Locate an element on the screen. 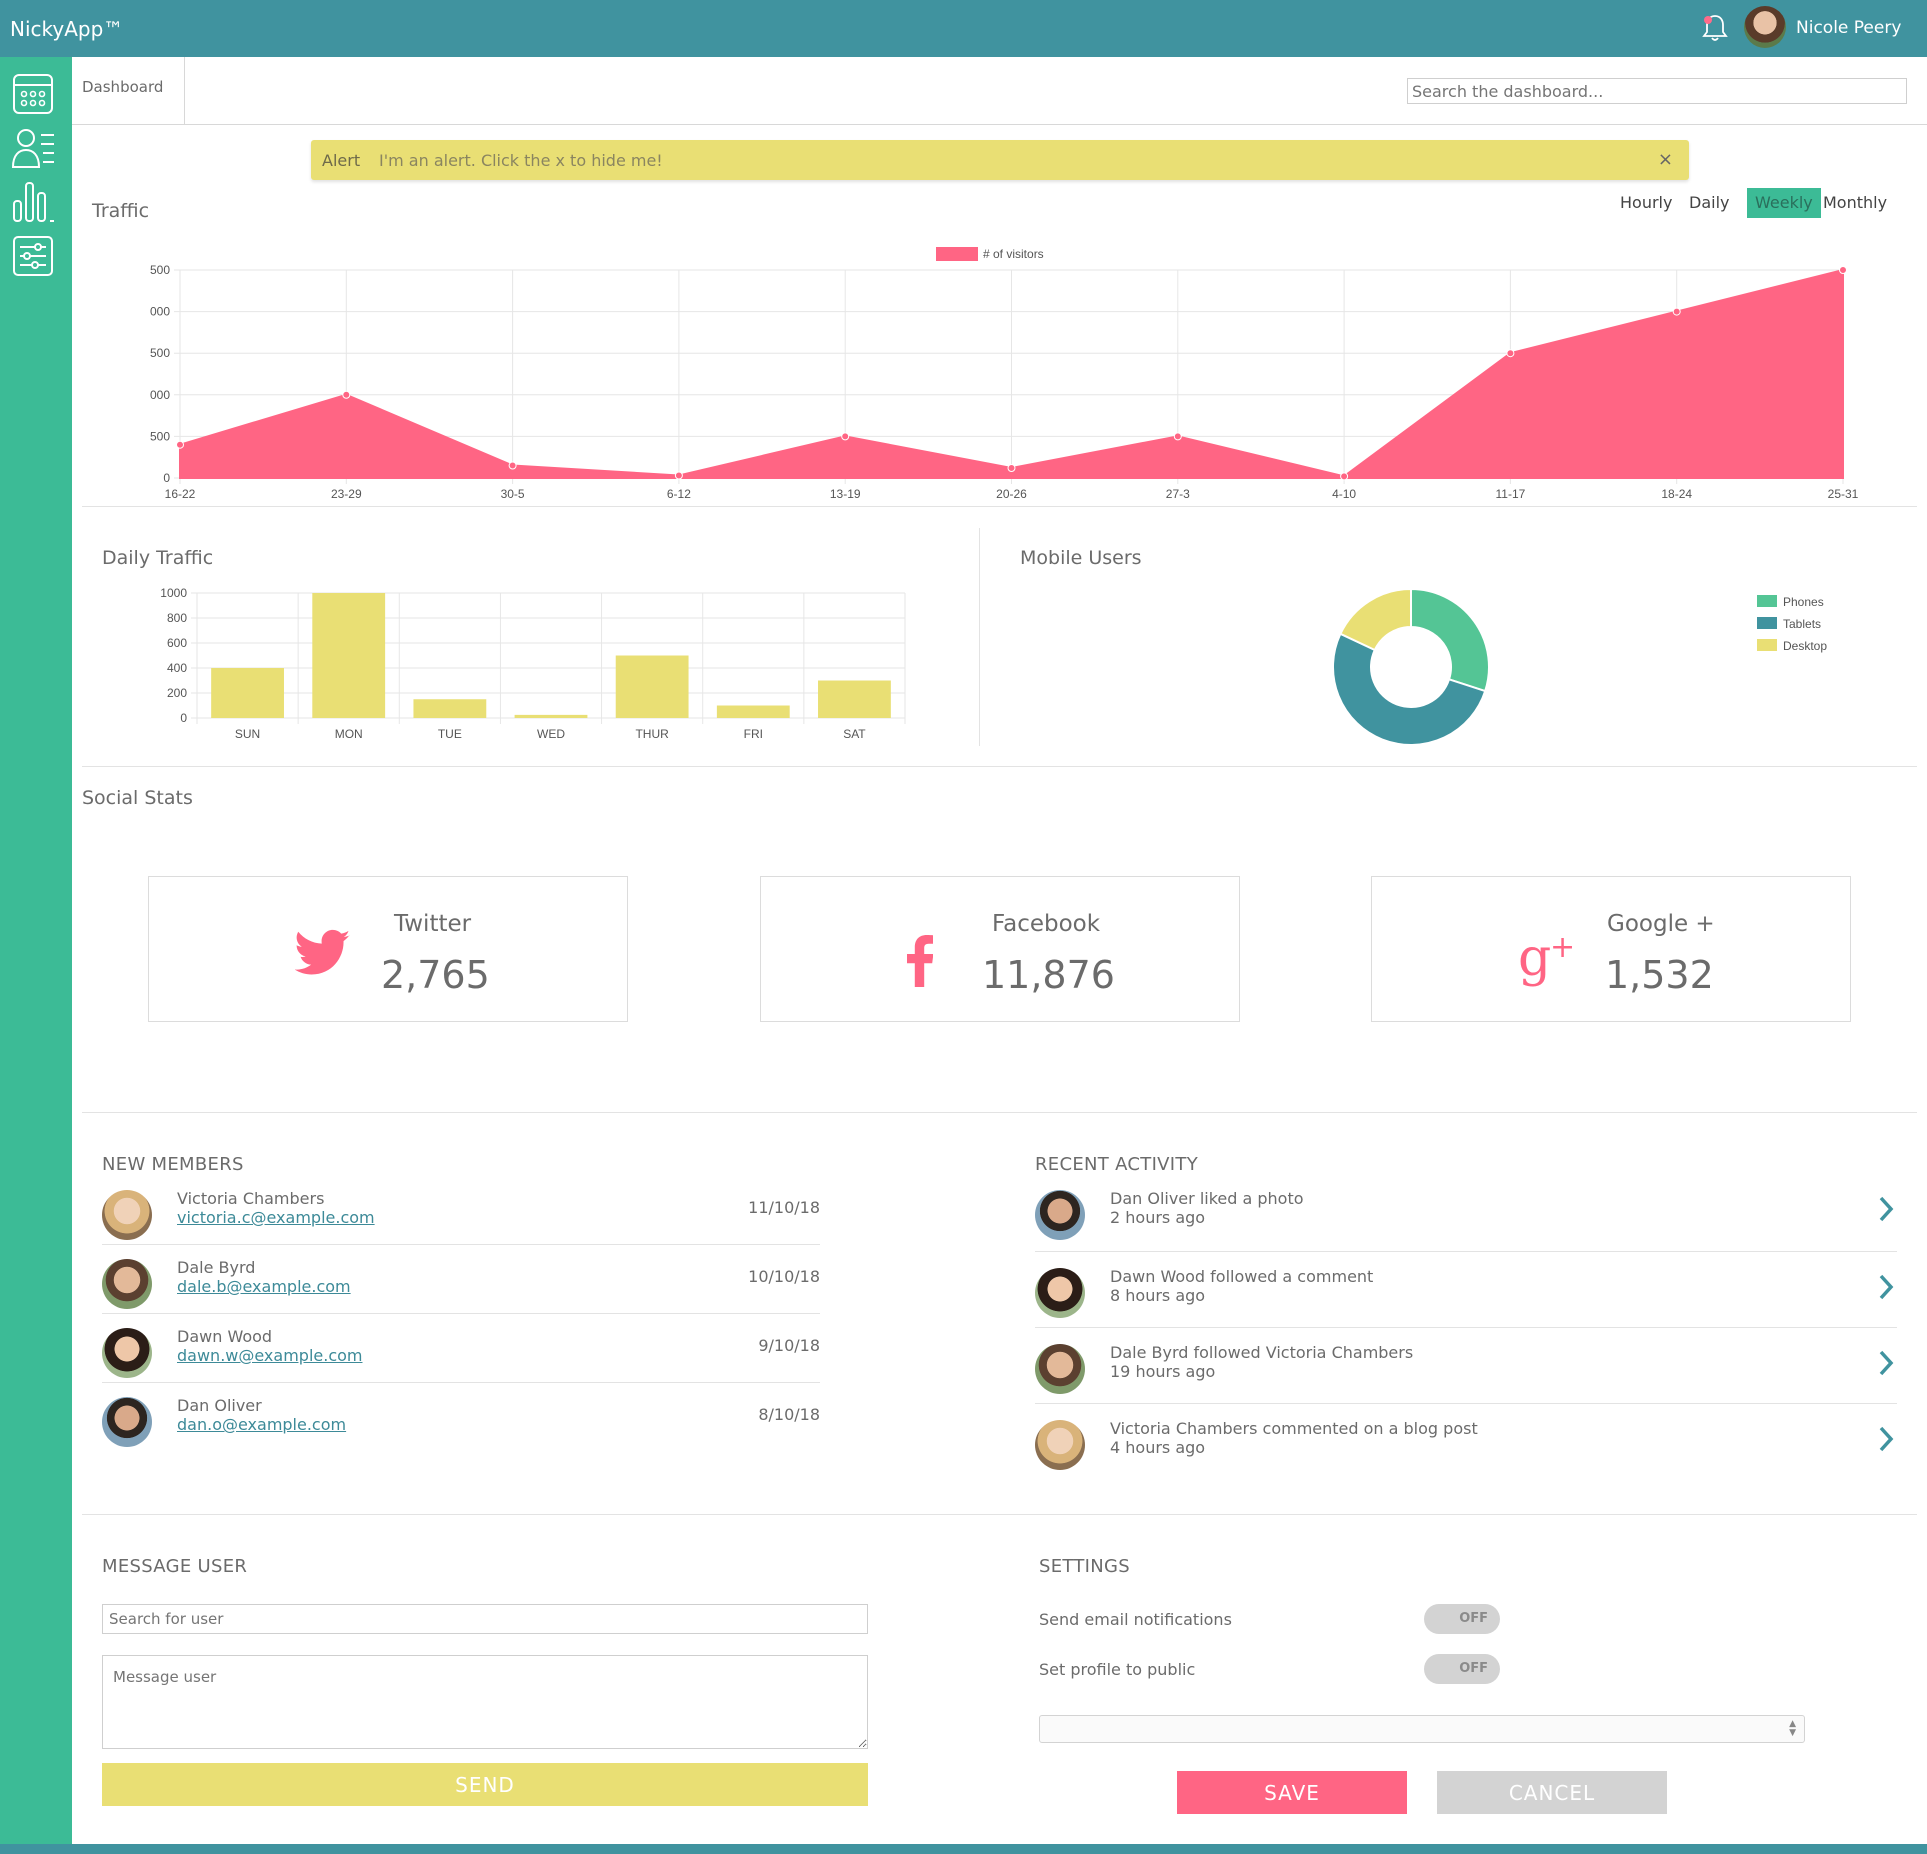 The image size is (1927, 1854). tab-hourly: Hourly is located at coordinates (1646, 202).